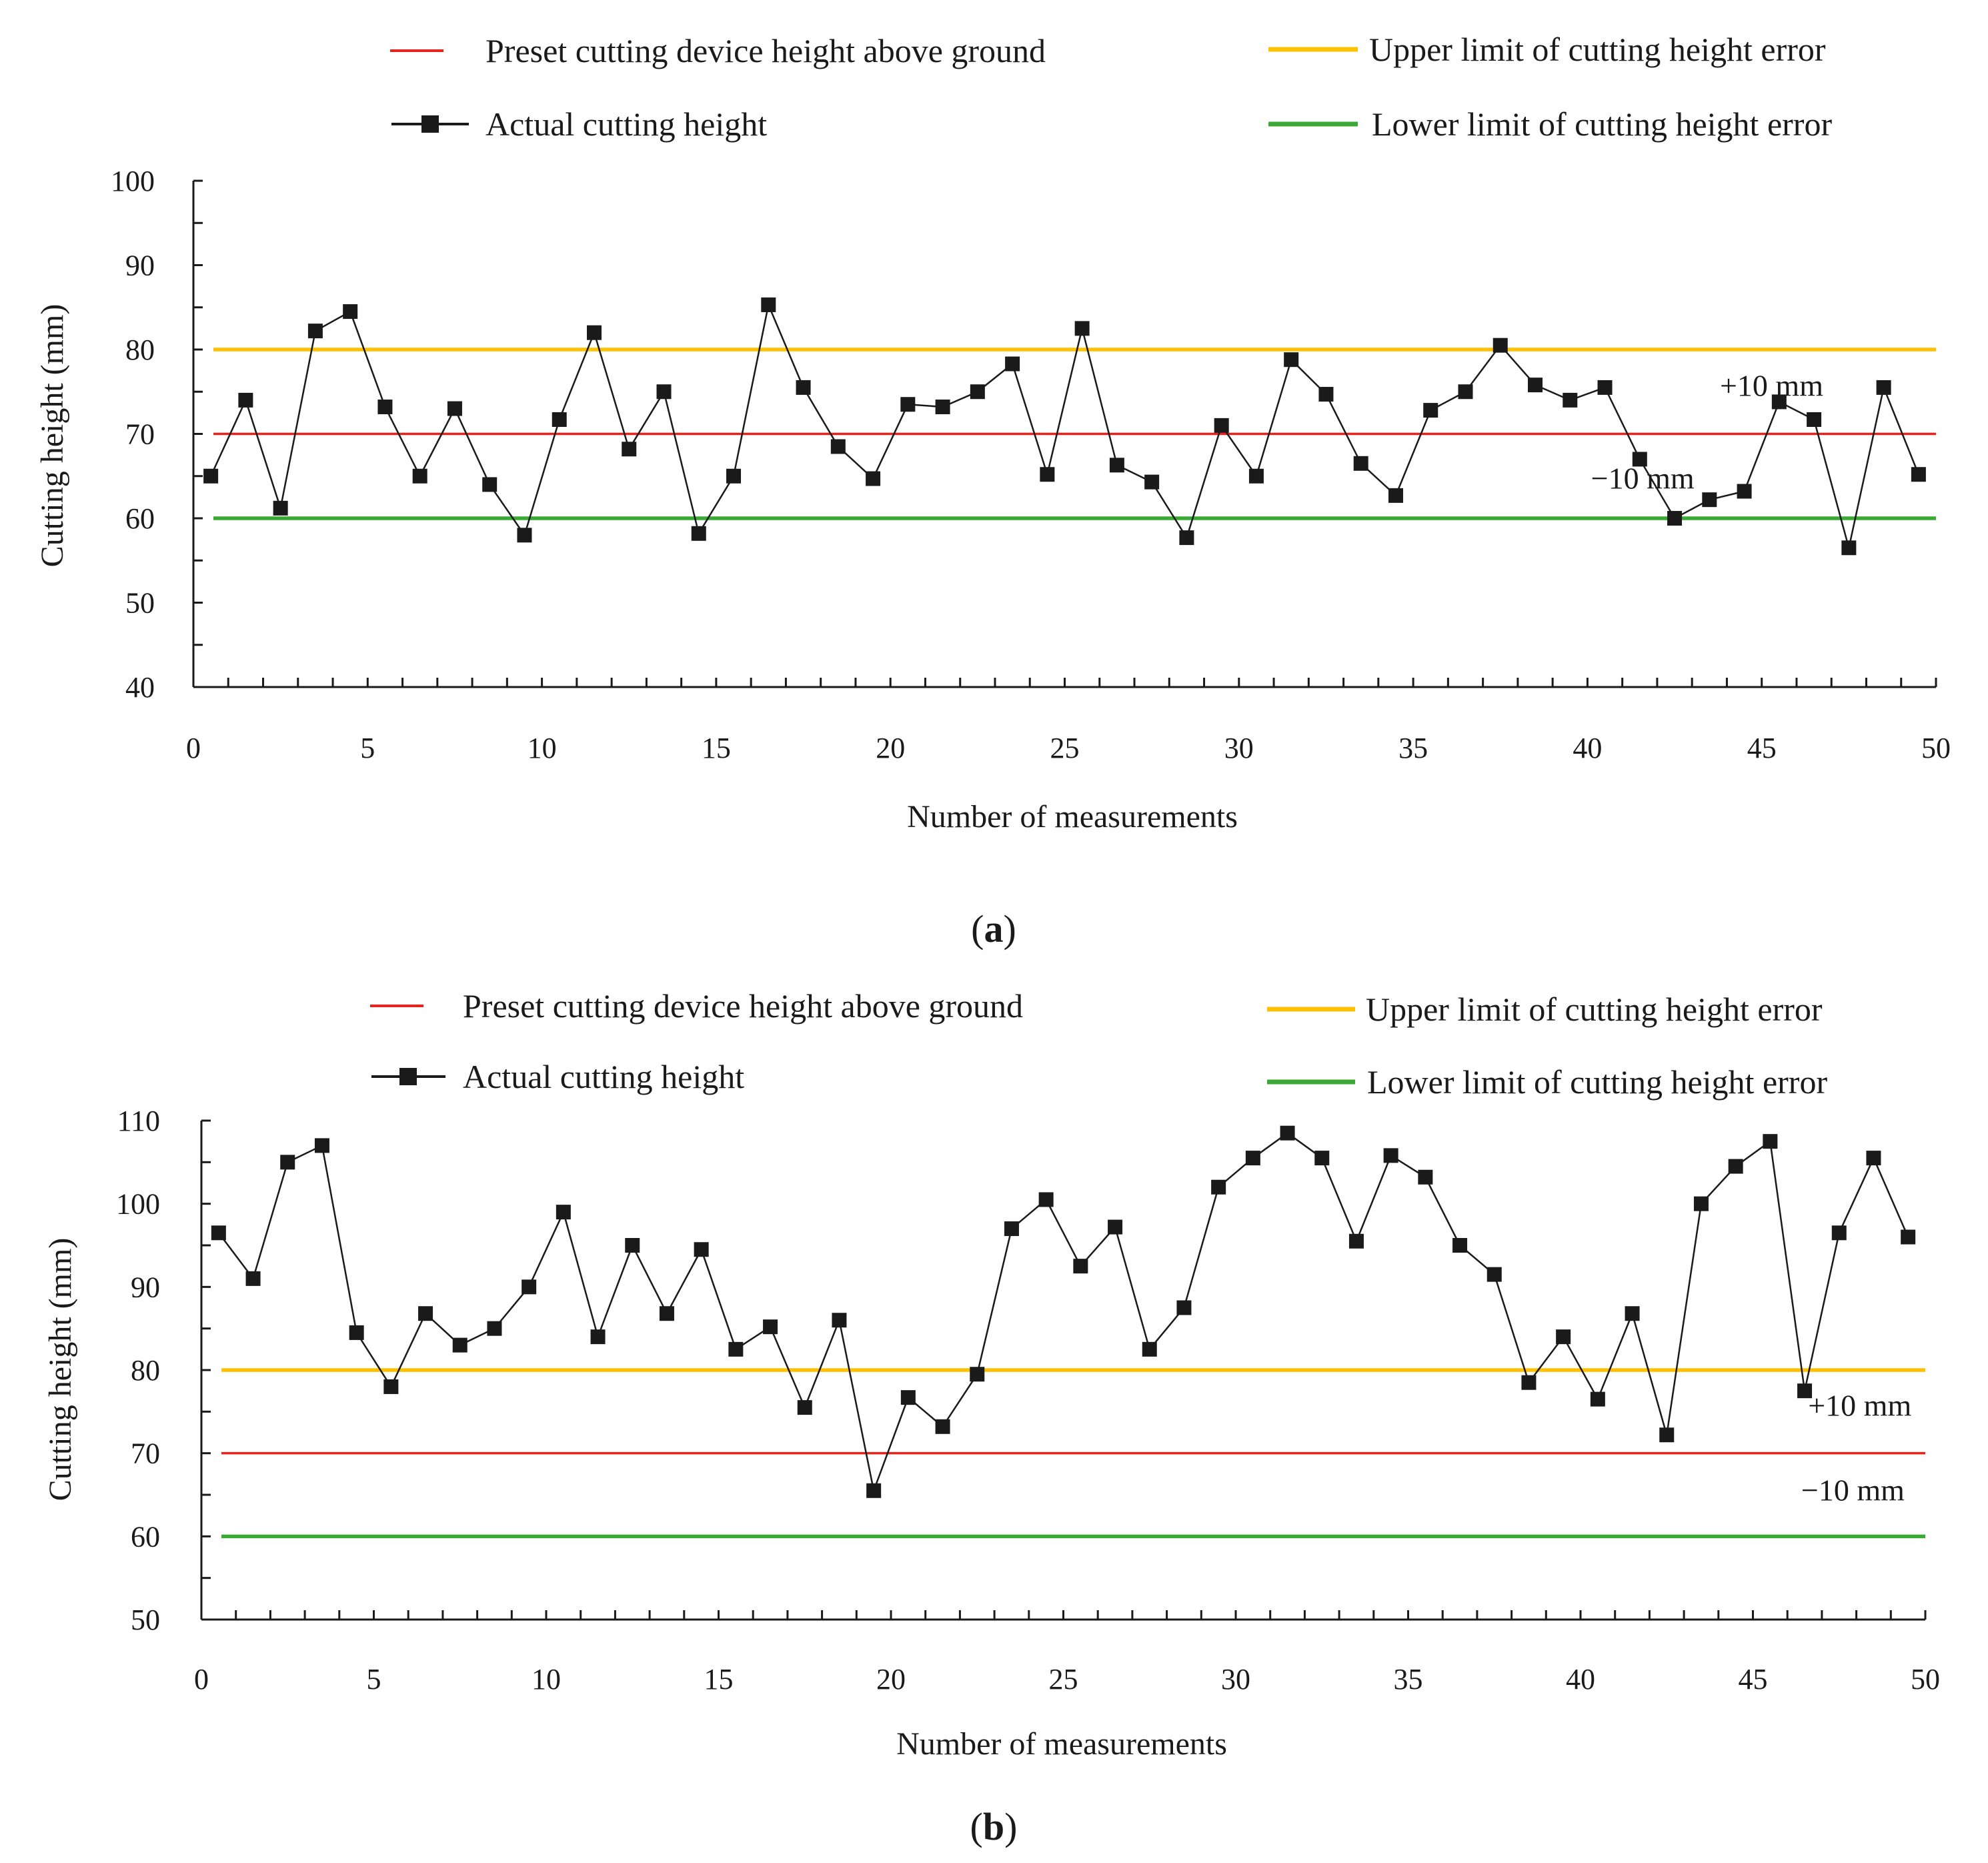 The image size is (1988, 1863). Describe the element at coordinates (1413, 748) in the screenshot. I see `x-tick-label-a: 35` at that location.